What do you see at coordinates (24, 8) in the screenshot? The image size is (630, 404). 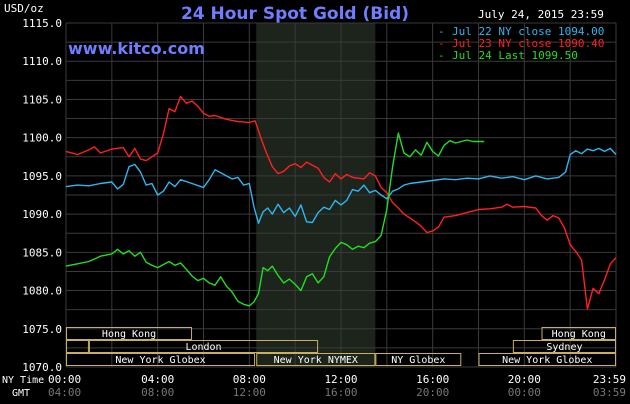 I see `y-axis-unit-label: USD/oz` at bounding box center [24, 8].